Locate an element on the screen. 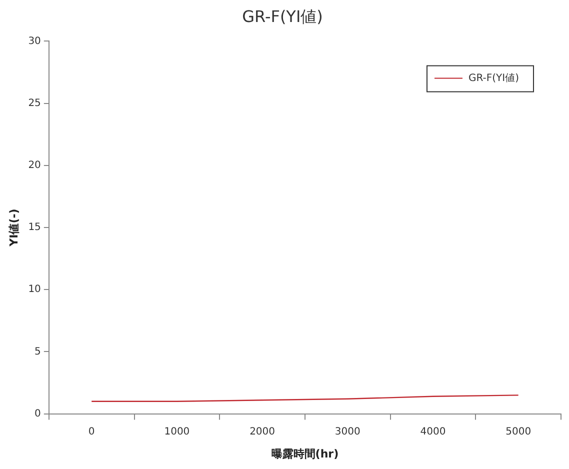 This screenshot has height=469, width=569. y-tick-label: 20 is located at coordinates (34, 165).